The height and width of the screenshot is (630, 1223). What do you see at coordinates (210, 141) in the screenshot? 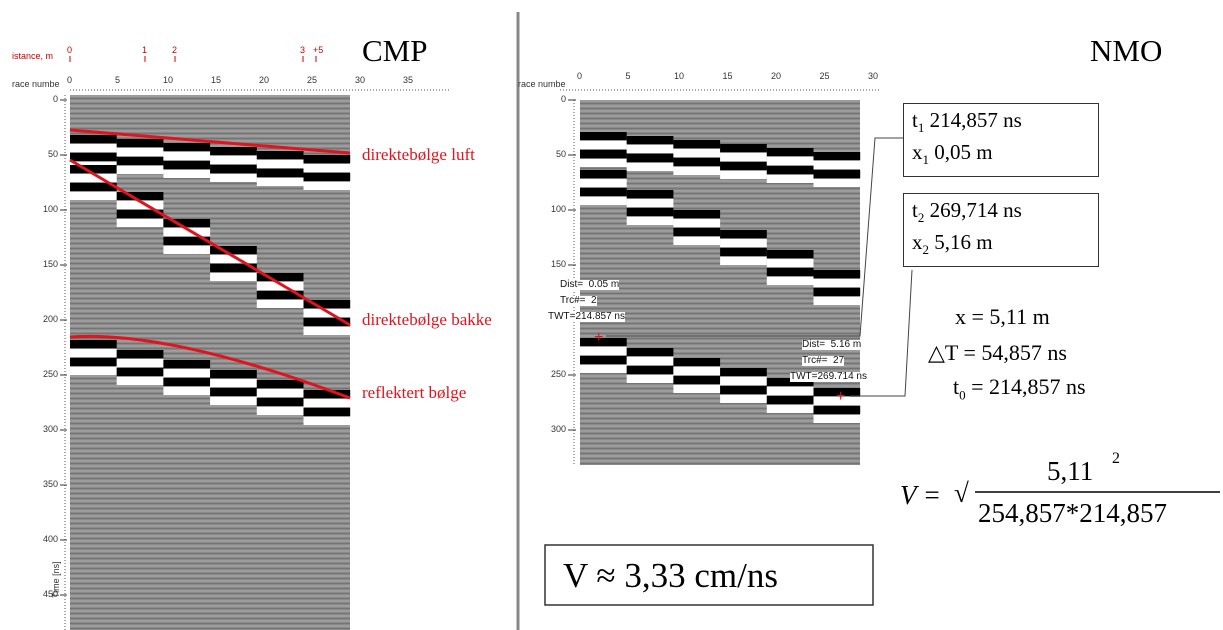
I see `direct-air-line` at bounding box center [210, 141].